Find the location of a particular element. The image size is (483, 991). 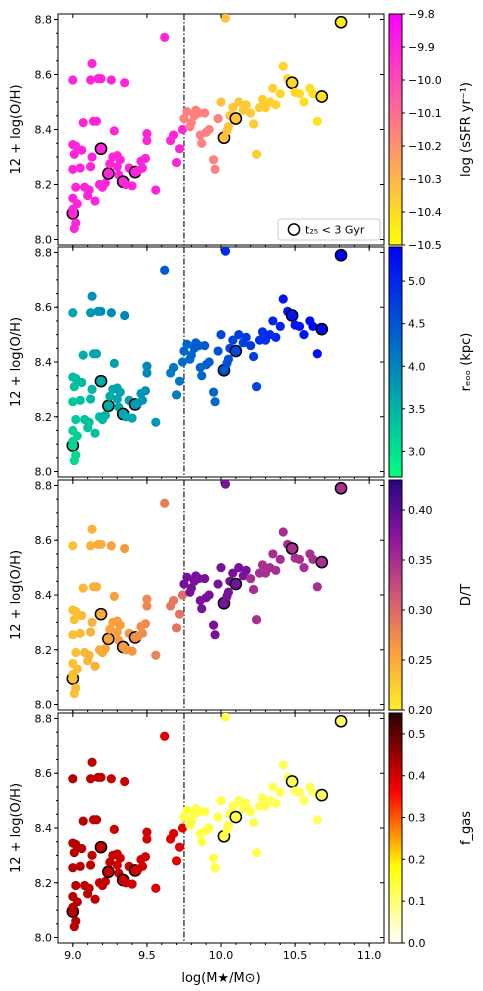

colorbar-tick-label: 3.0 is located at coordinates (417, 451).